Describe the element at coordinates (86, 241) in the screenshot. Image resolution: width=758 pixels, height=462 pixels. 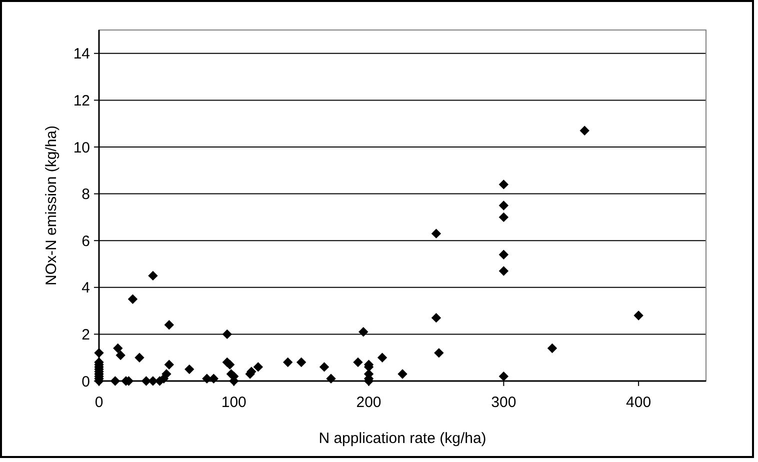
I see `y-tick-label: 6` at that location.